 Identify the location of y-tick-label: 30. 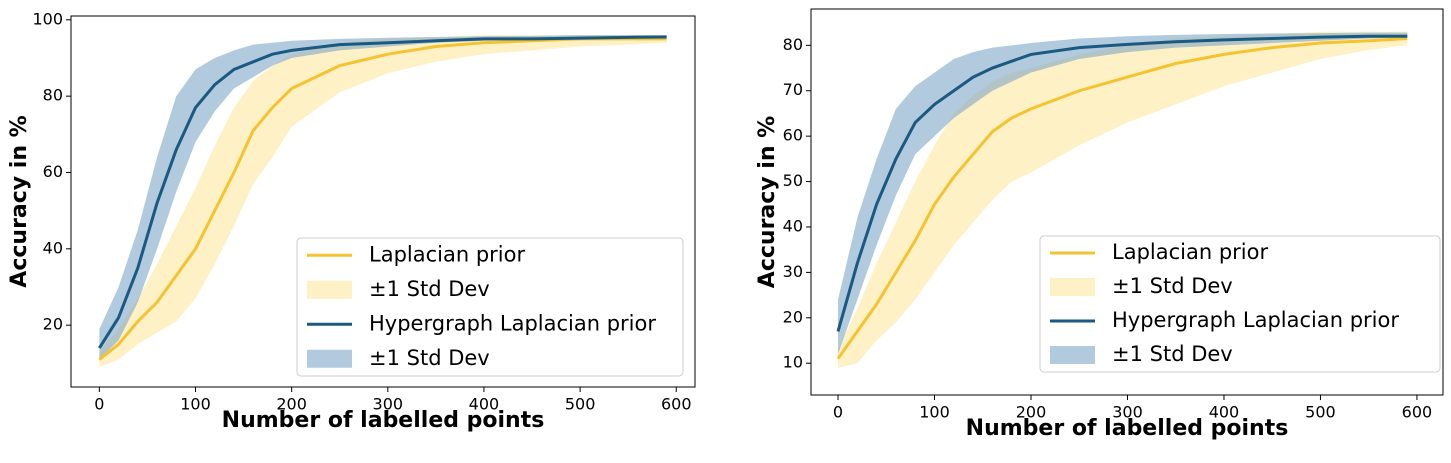
(793, 271).